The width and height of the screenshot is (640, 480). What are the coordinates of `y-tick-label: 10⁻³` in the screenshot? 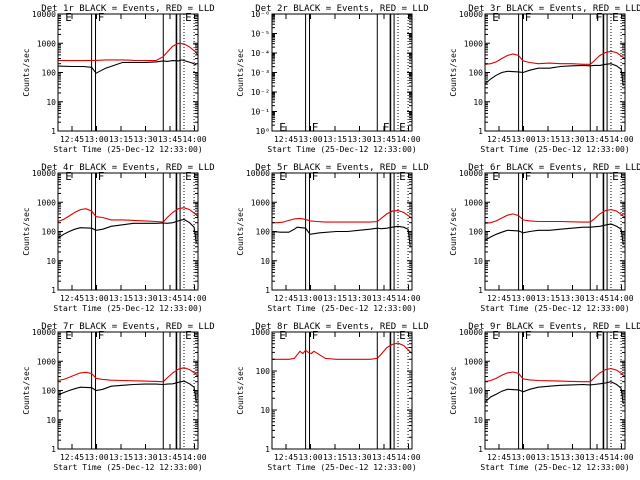 It's located at (260, 73).